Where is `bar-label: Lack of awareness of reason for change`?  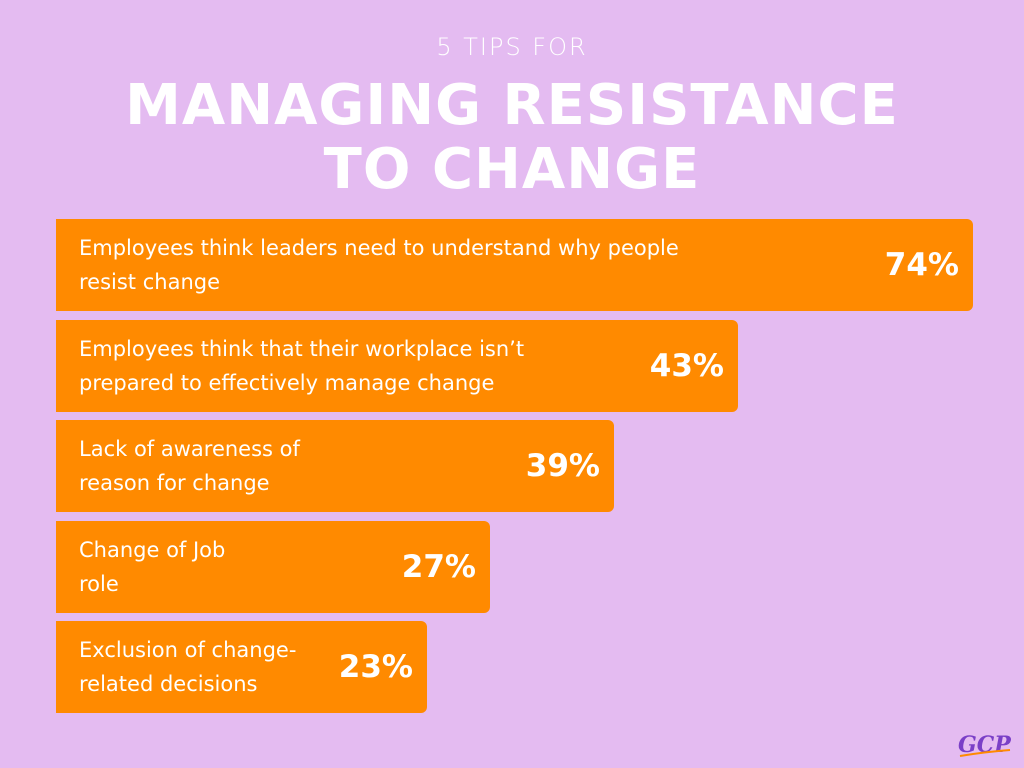 bar-label: Lack of awareness of reason for change is located at coordinates (189, 466).